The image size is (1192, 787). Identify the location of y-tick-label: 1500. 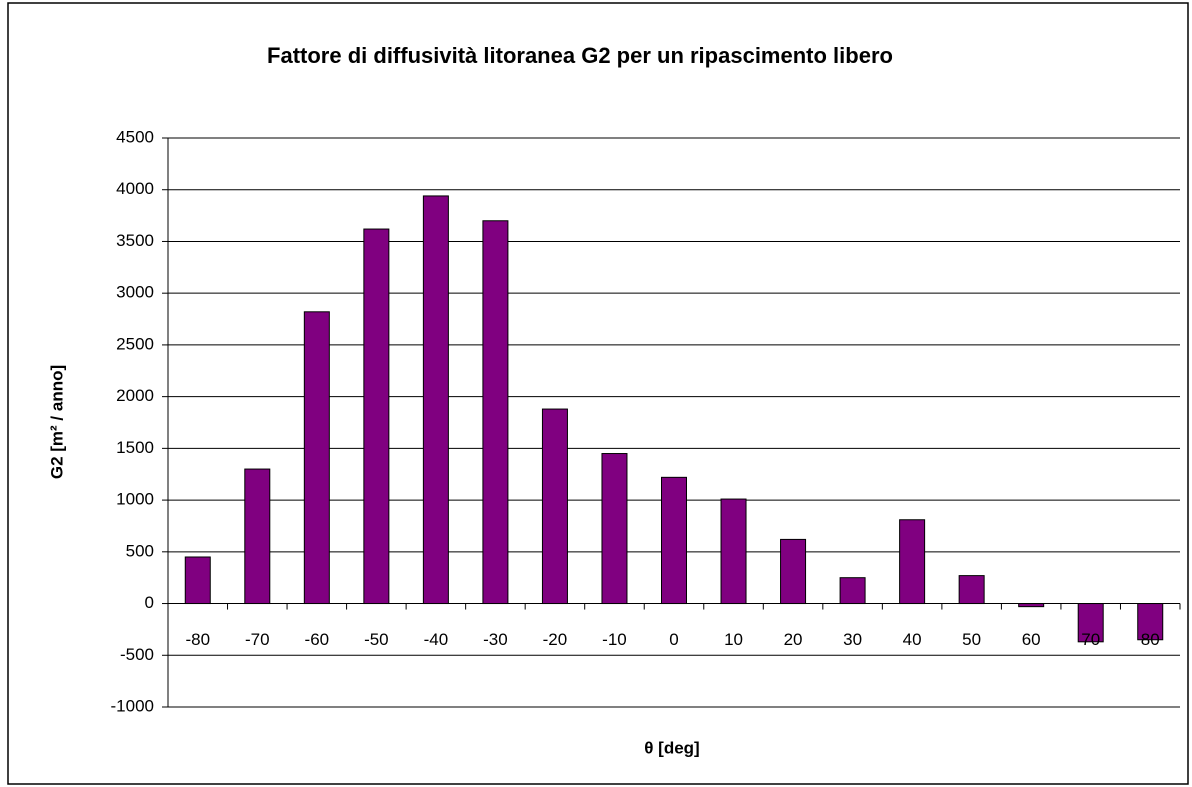
(135, 447).